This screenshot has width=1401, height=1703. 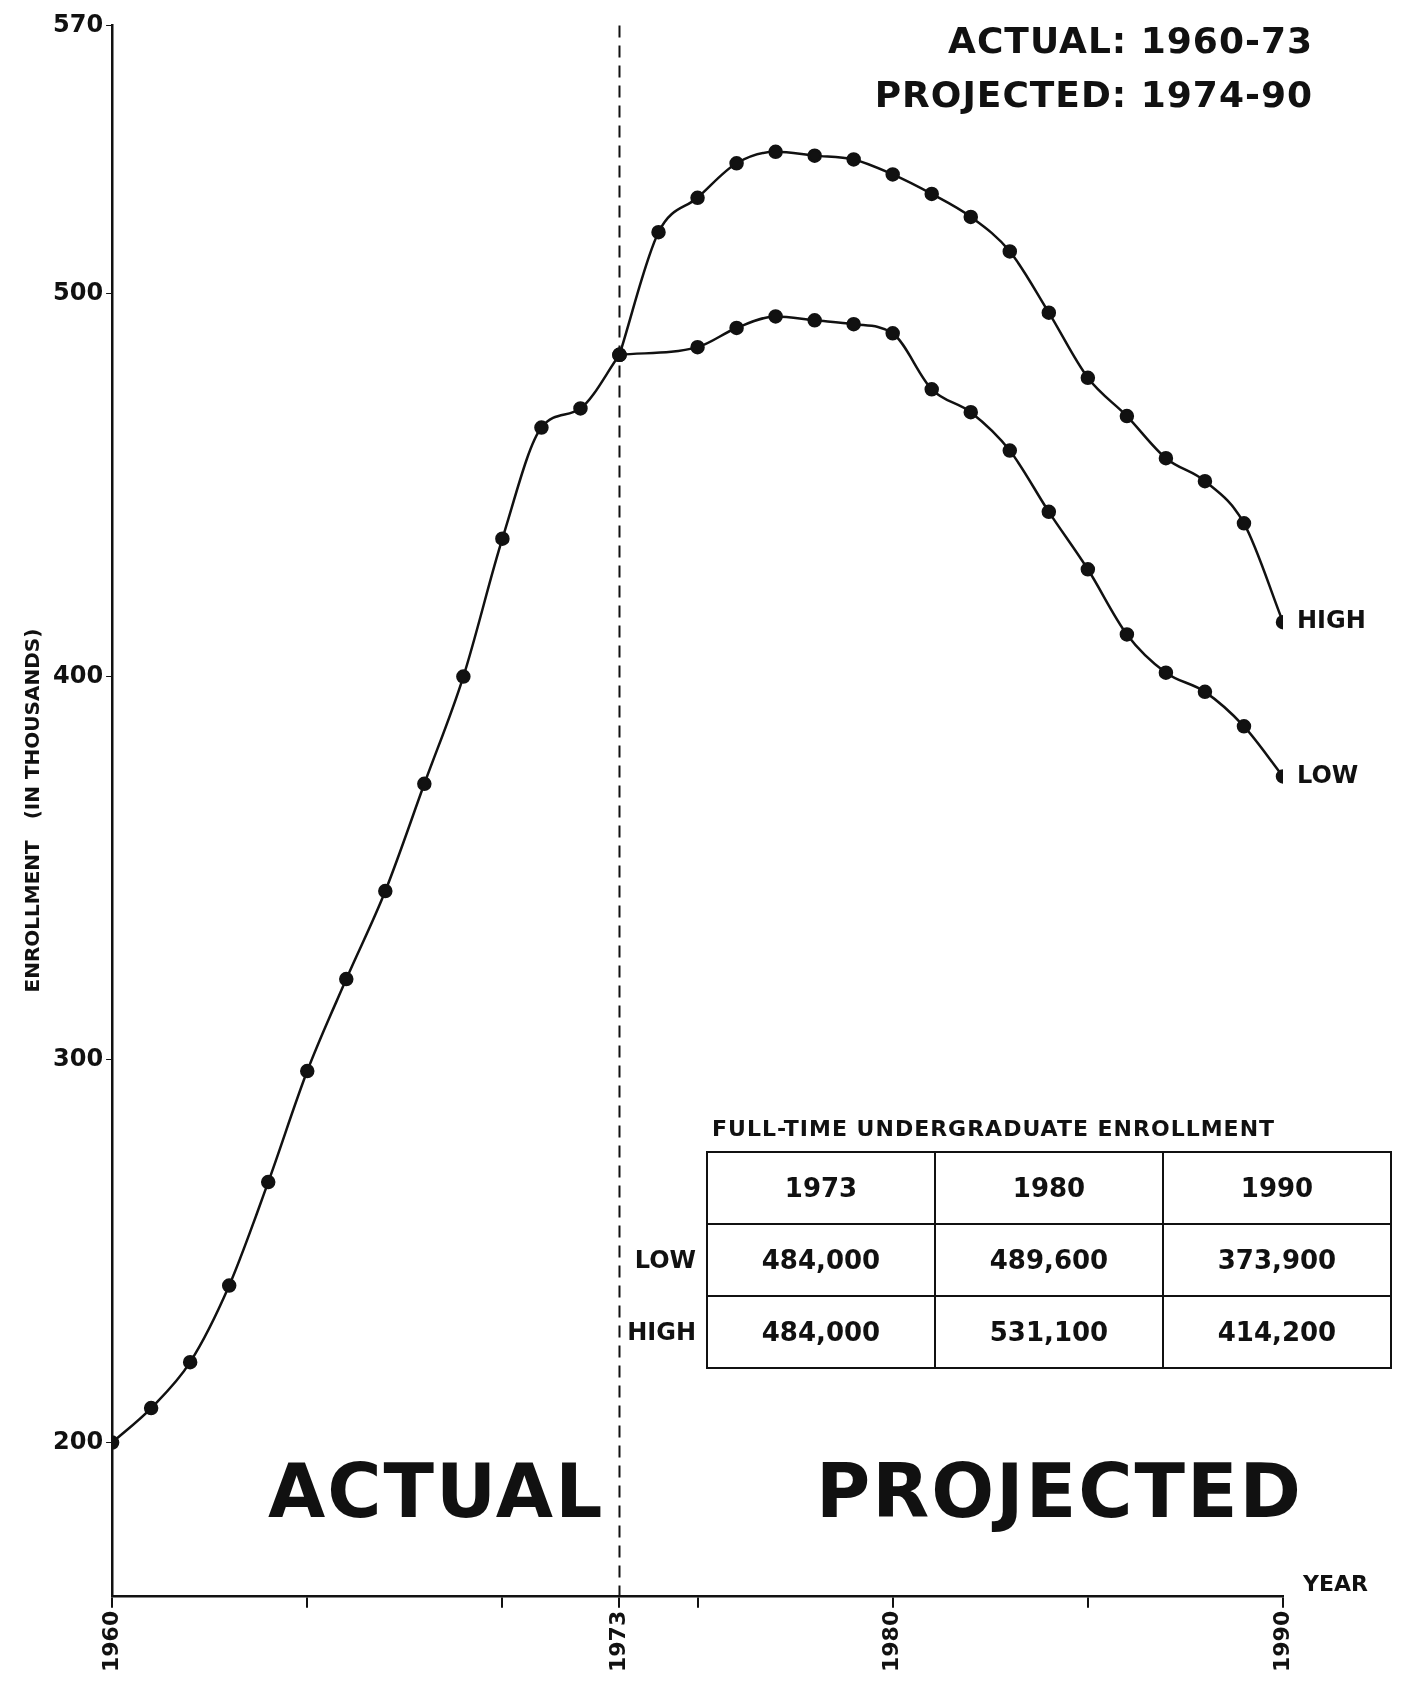 What do you see at coordinates (891, 1641) in the screenshot?
I see `x-tick-label: 1980` at bounding box center [891, 1641].